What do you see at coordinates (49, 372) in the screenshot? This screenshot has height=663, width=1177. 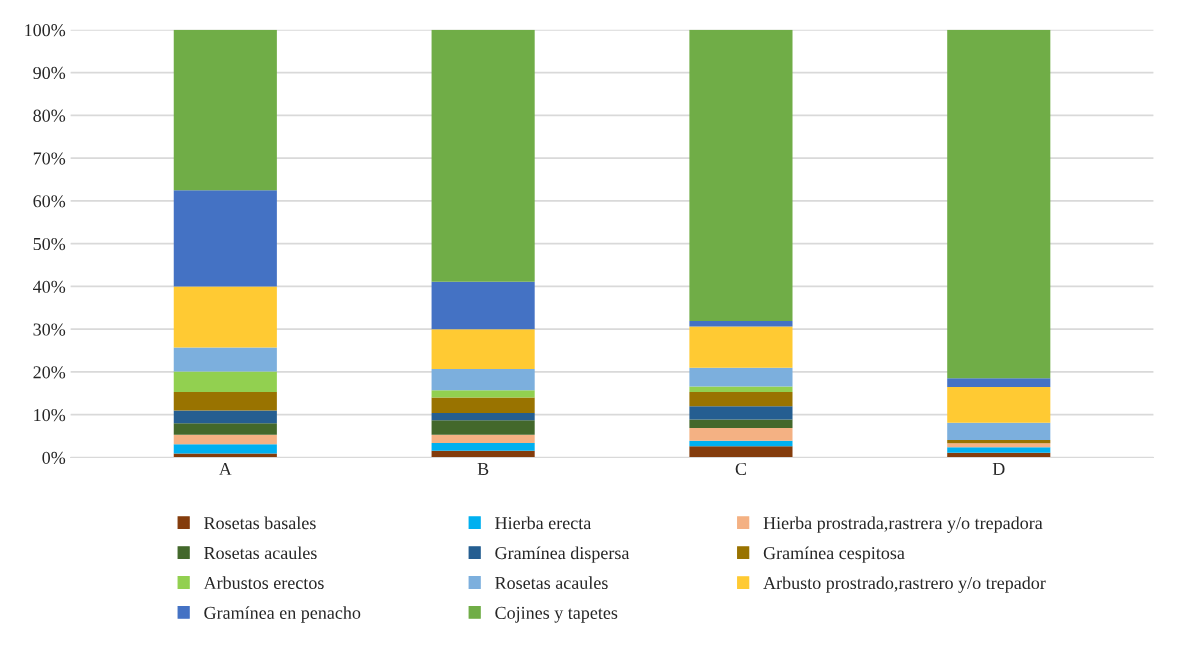 I see `y-tick-label: 20%` at bounding box center [49, 372].